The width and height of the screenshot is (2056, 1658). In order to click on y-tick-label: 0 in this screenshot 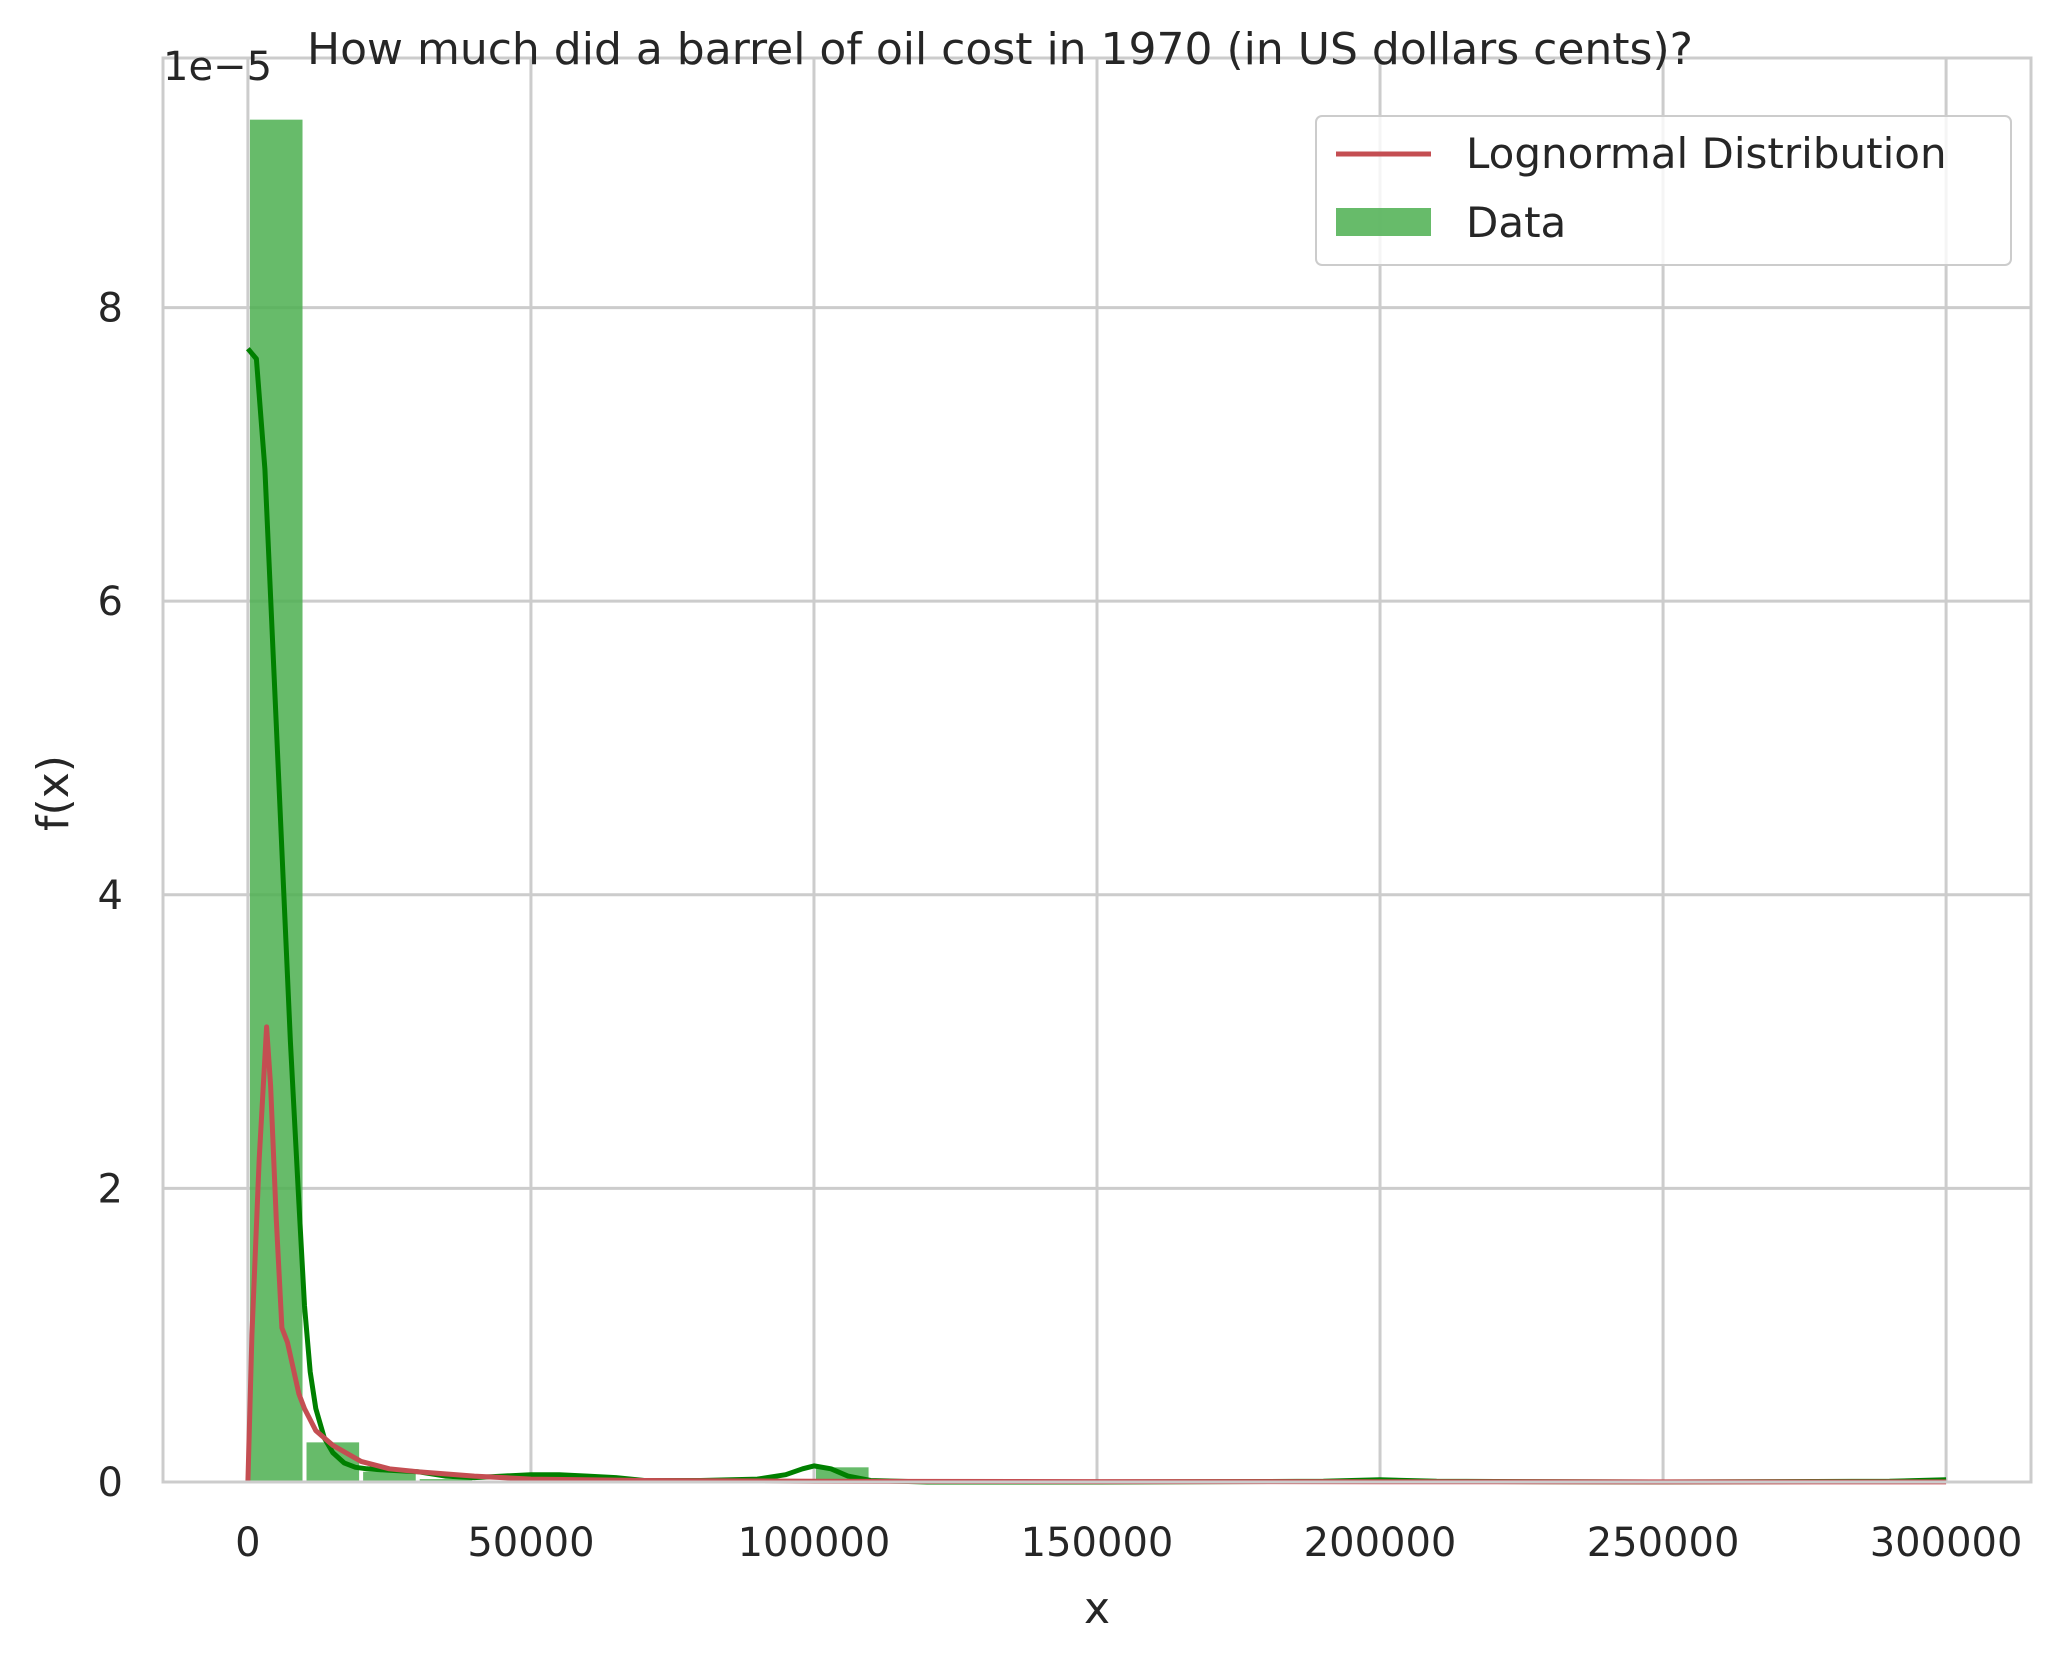, I will do `click(110, 1483)`.